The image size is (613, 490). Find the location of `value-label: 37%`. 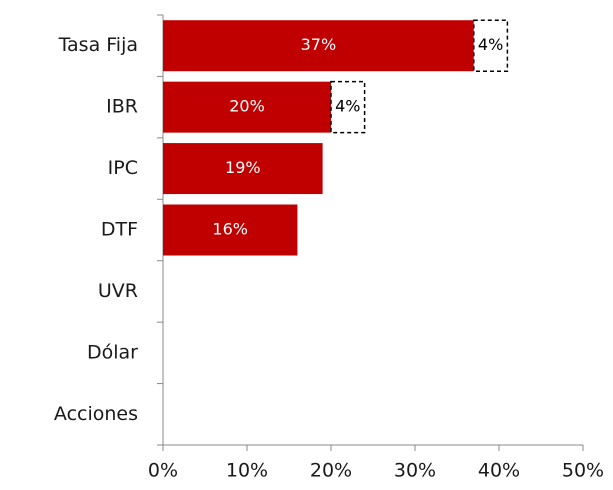

value-label: 37% is located at coordinates (319, 44).